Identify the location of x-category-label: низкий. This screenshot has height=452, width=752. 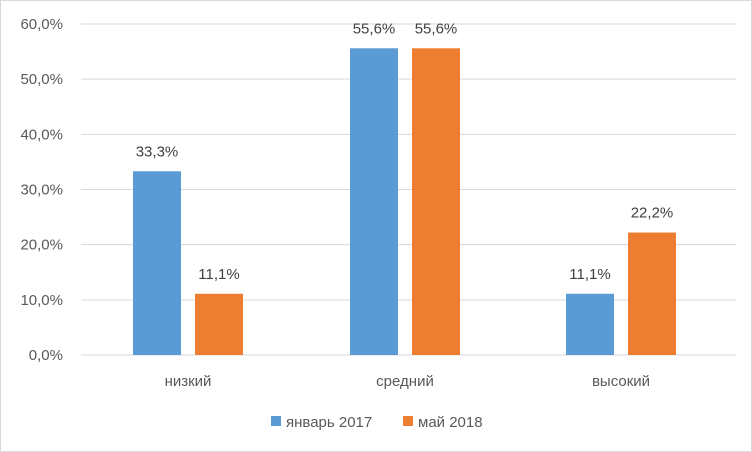
(188, 381).